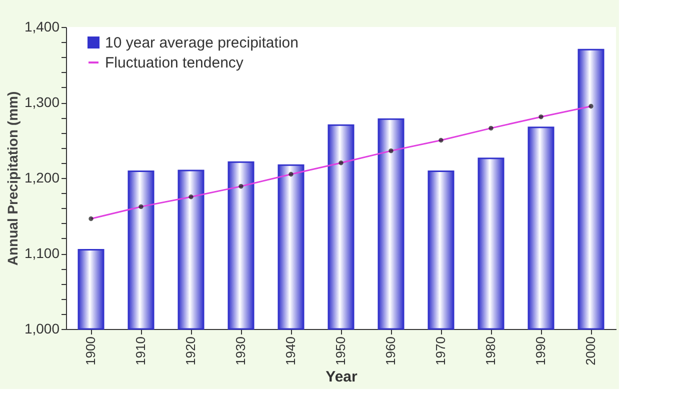 The image size is (689, 417). I want to click on x-tick-label: 1940, so click(290, 351).